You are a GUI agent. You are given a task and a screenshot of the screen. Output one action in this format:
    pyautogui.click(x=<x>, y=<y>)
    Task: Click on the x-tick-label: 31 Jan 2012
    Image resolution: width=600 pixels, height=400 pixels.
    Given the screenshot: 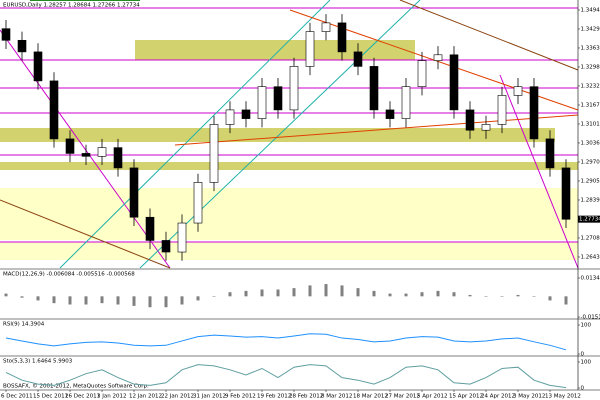 What is the action you would take?
    pyautogui.click(x=209, y=397)
    